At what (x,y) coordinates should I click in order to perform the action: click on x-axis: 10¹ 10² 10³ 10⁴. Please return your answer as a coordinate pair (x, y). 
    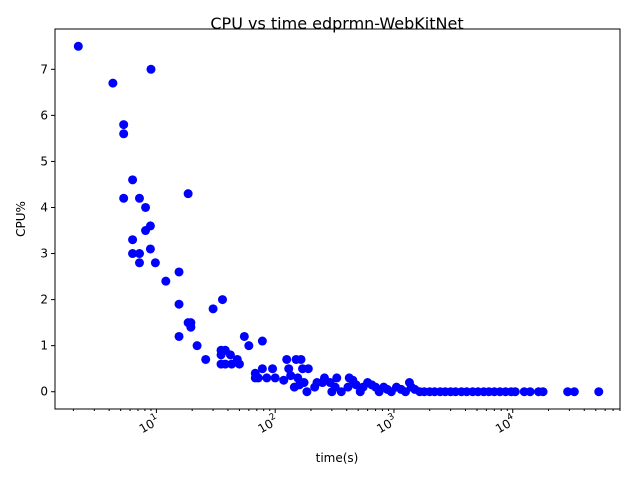
    Looking at the image, I should click on (346, 422).